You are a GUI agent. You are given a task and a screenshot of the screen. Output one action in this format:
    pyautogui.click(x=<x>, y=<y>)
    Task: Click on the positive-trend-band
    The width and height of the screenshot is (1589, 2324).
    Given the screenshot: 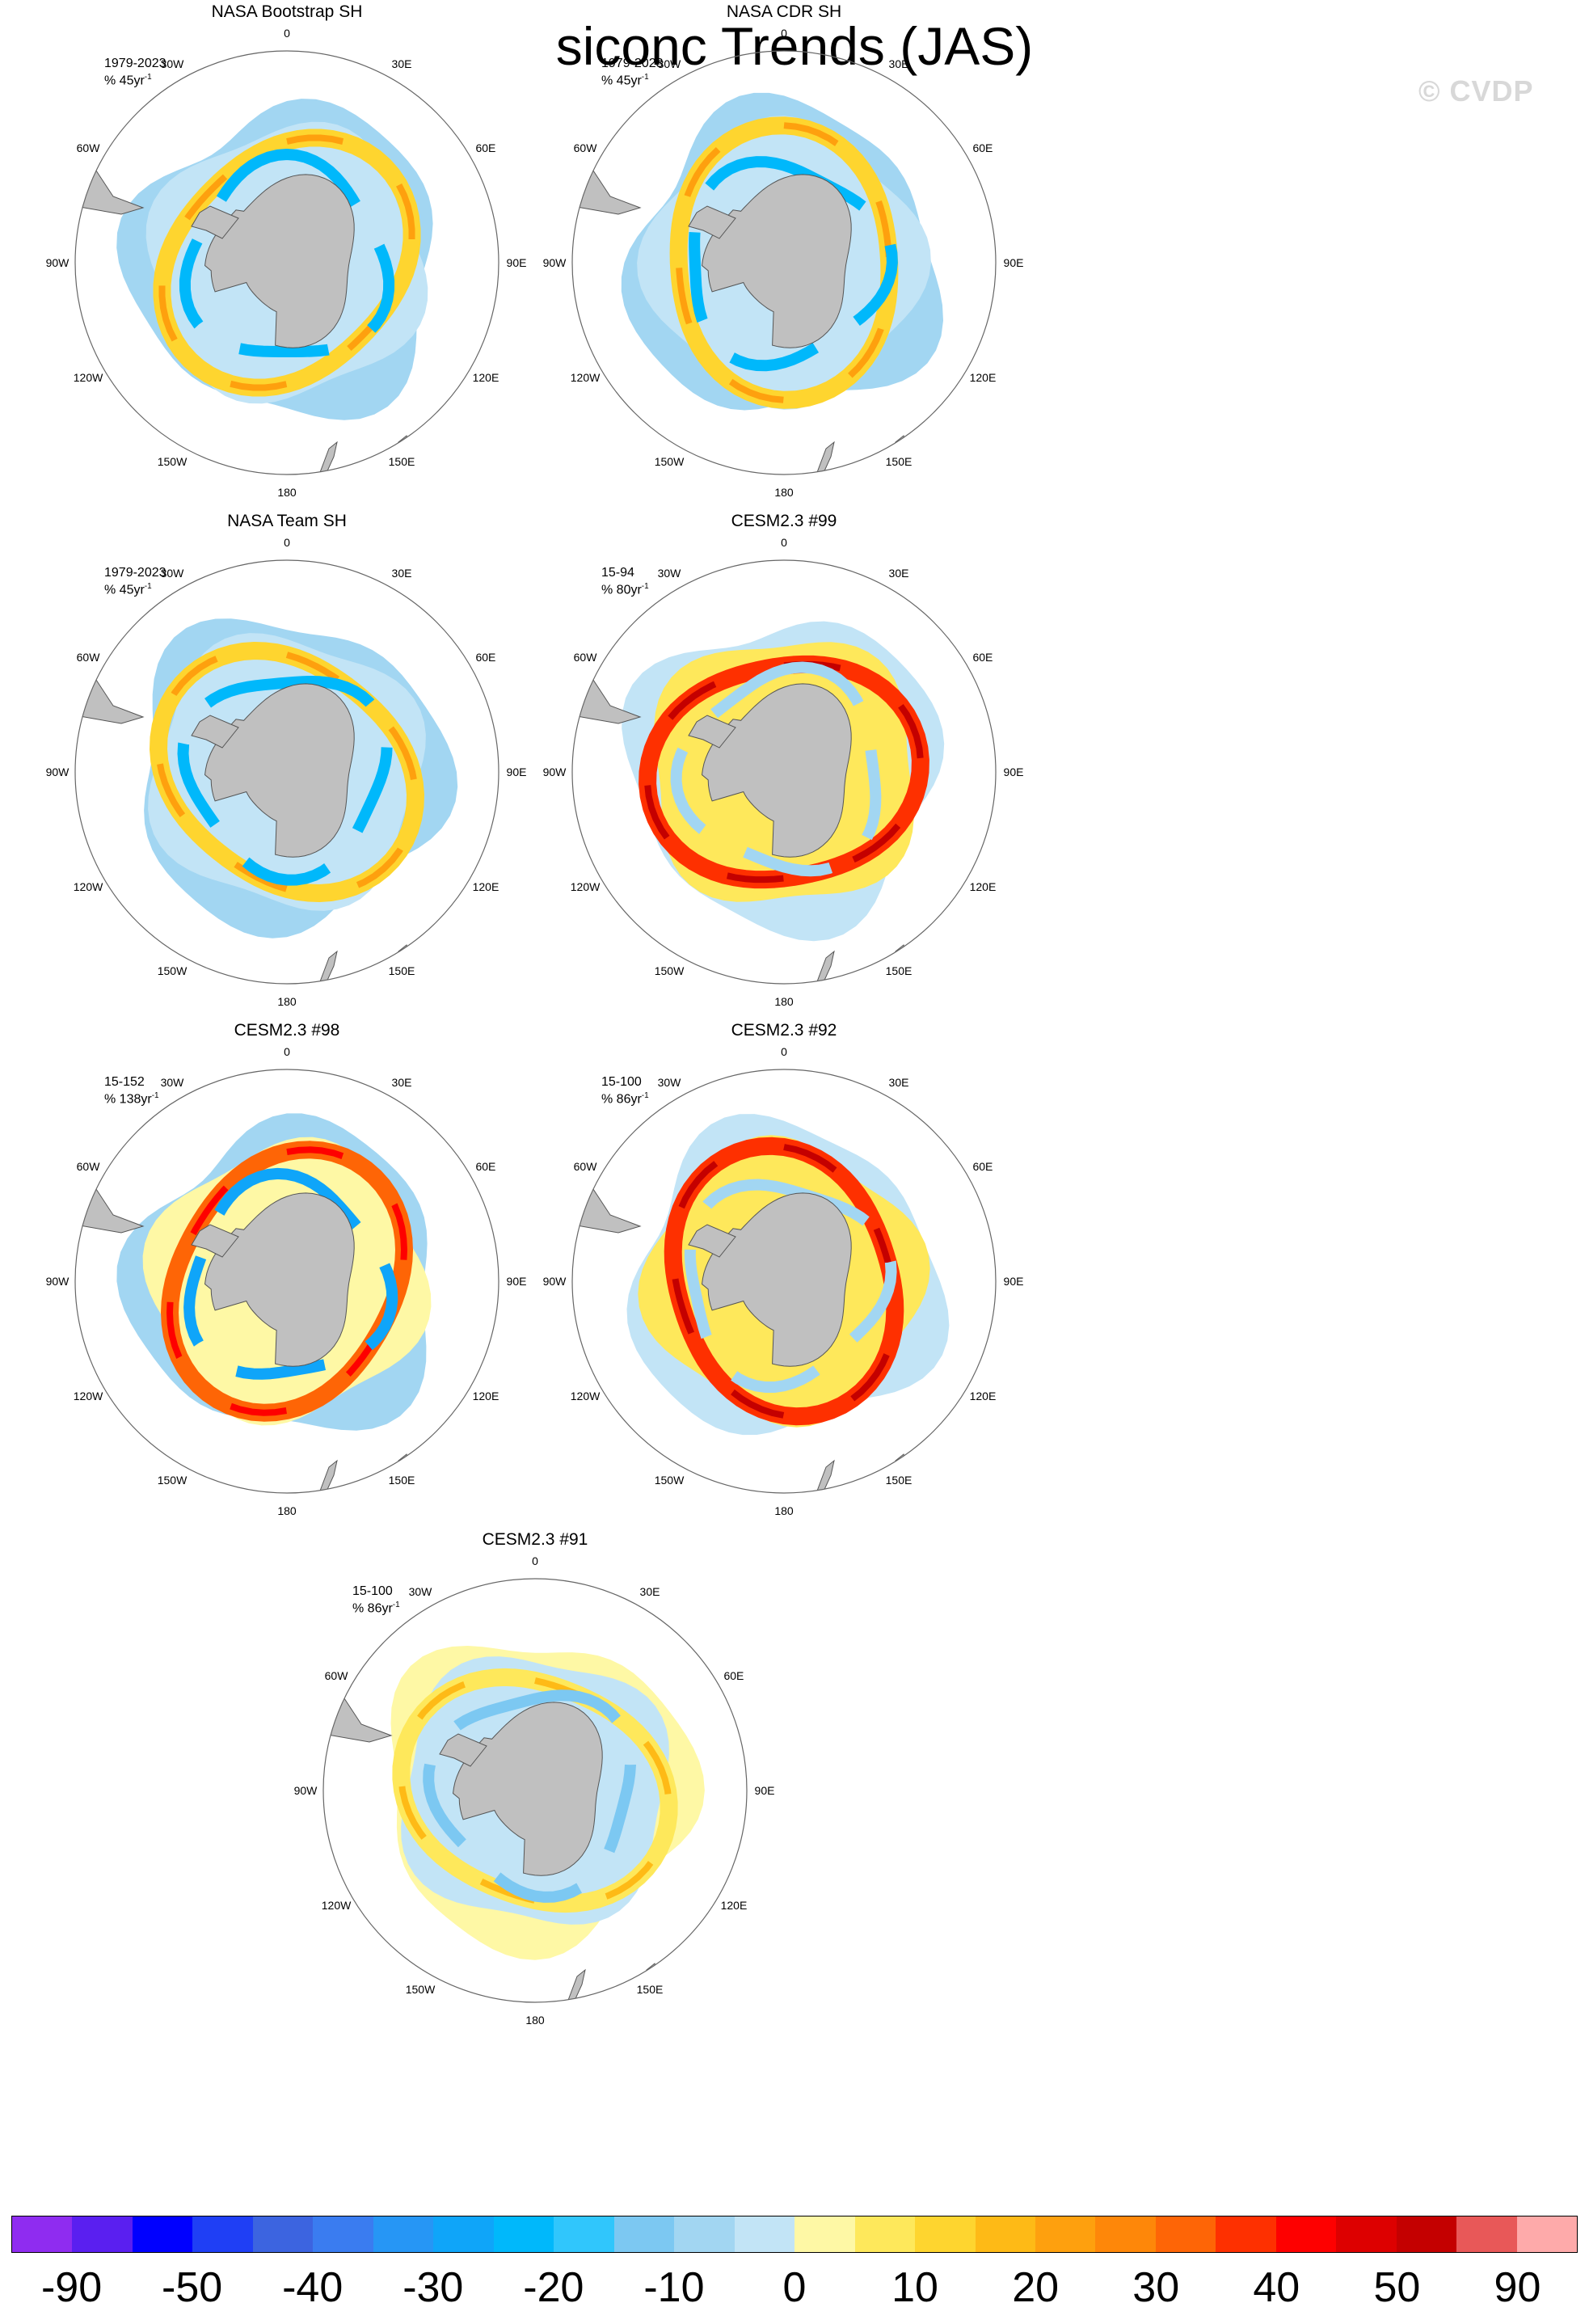 What is the action you would take?
    pyautogui.click(x=784, y=1282)
    